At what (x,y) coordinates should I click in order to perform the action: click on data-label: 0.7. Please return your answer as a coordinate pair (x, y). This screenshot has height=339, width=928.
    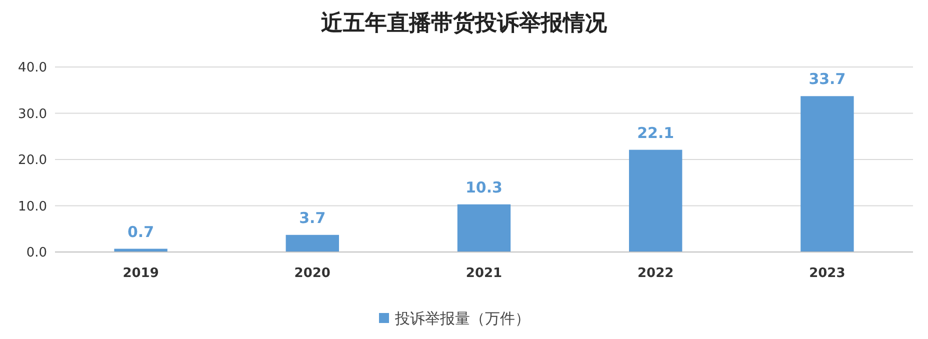
    Looking at the image, I should click on (141, 231).